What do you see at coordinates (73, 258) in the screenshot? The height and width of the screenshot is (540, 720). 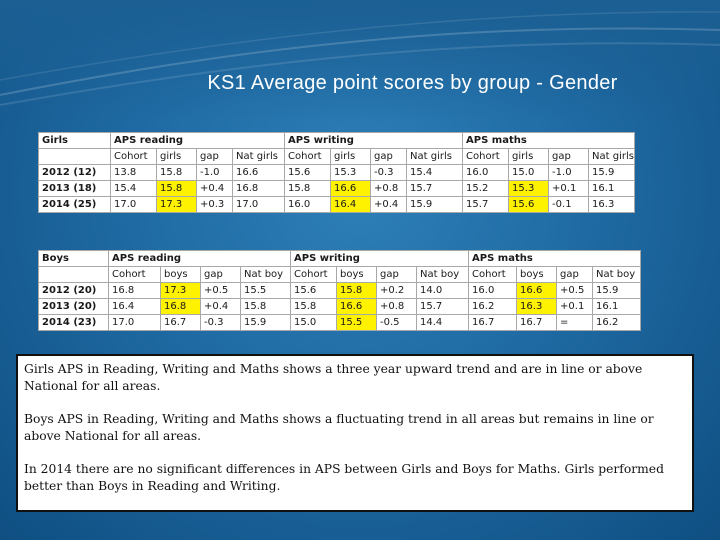 I see `boys-table-label: Boys` at bounding box center [73, 258].